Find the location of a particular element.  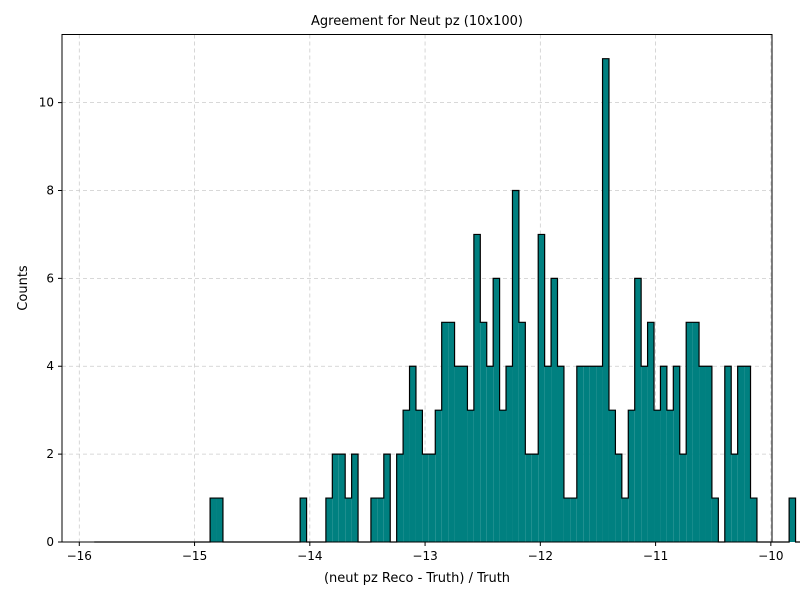

y-tick-label-3: 6 is located at coordinates (50, 278).